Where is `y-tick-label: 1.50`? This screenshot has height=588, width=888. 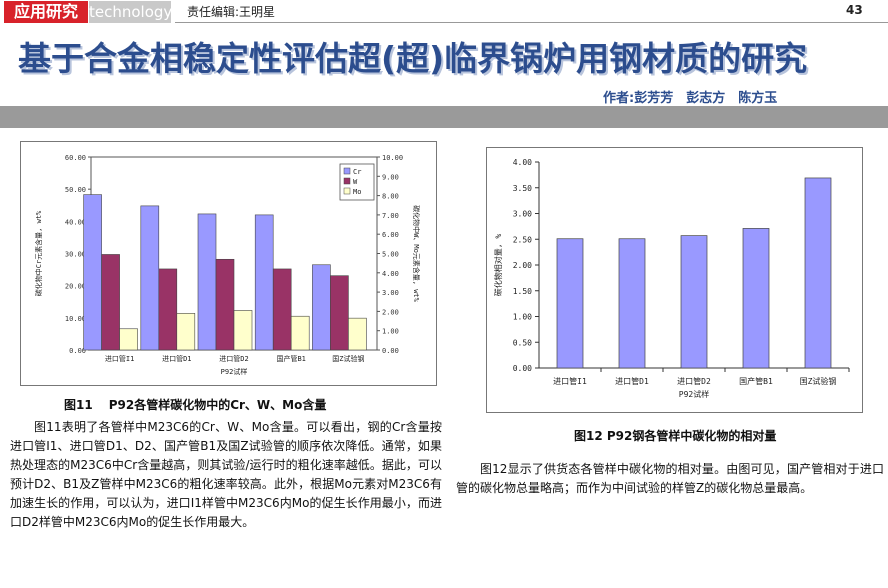
y-tick-label: 1.50 is located at coordinates (522, 291).